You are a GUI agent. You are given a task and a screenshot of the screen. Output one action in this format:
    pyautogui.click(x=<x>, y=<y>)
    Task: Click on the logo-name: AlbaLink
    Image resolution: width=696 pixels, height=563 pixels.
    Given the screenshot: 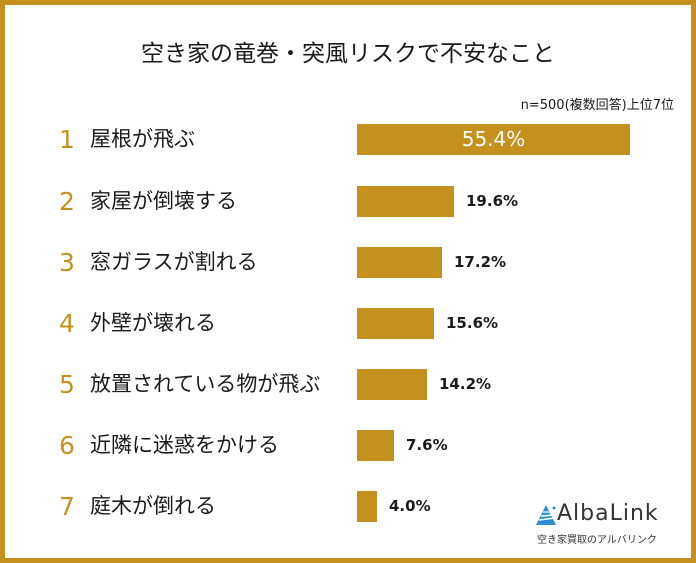 What is the action you would take?
    pyautogui.click(x=608, y=513)
    